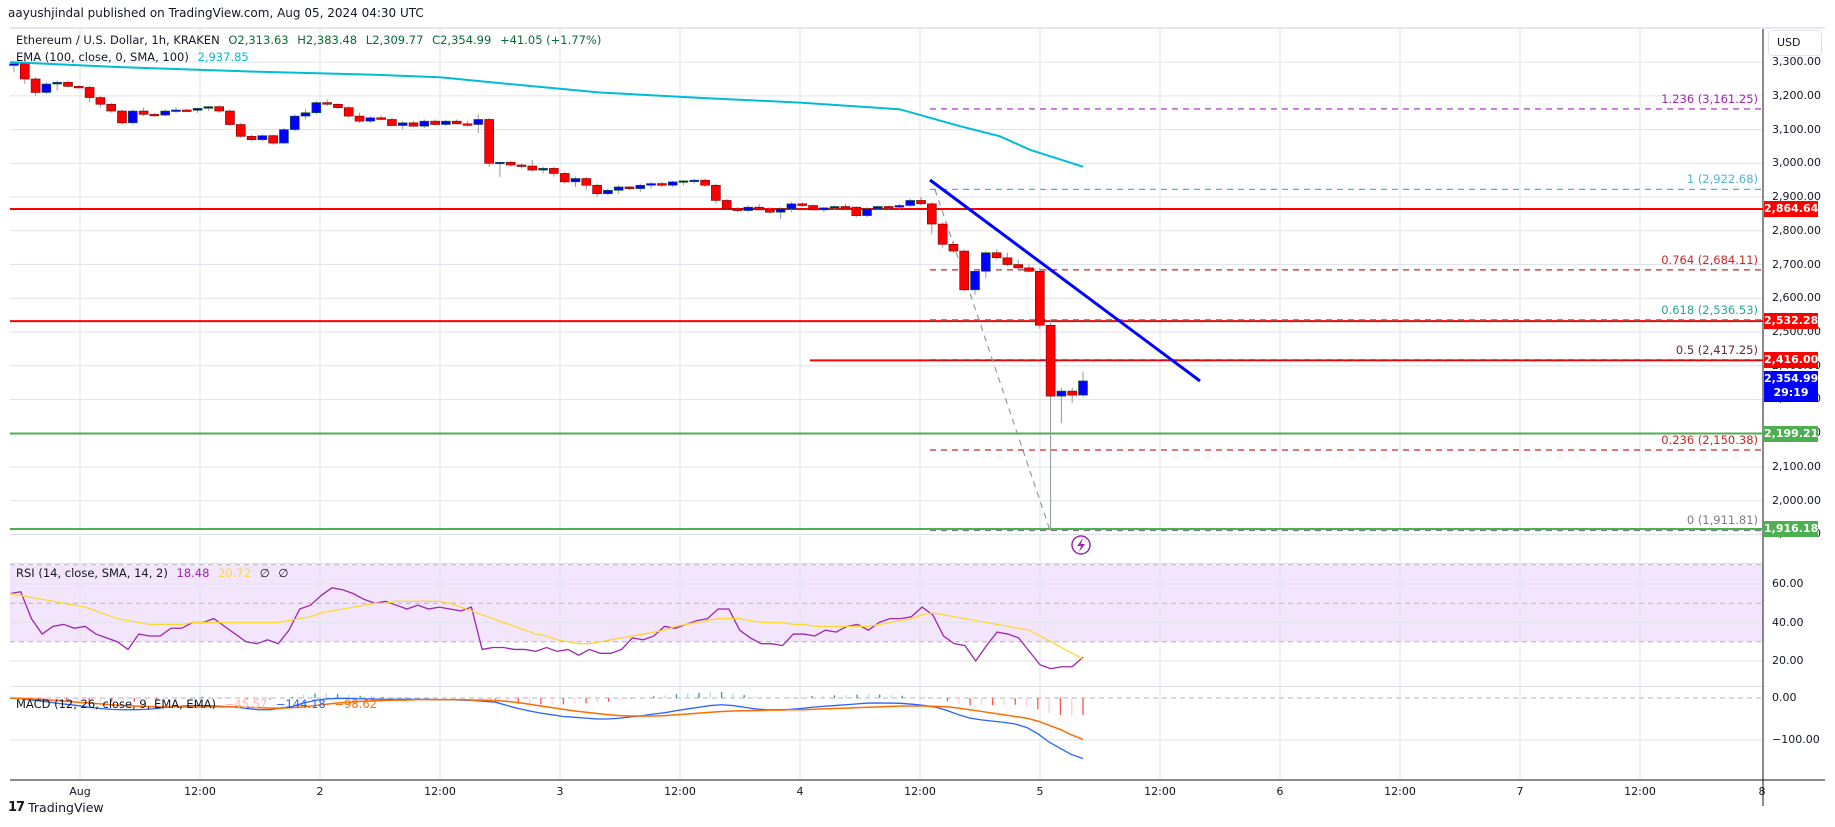  I want to click on bar-countdown: 29:19, so click(1791, 392).